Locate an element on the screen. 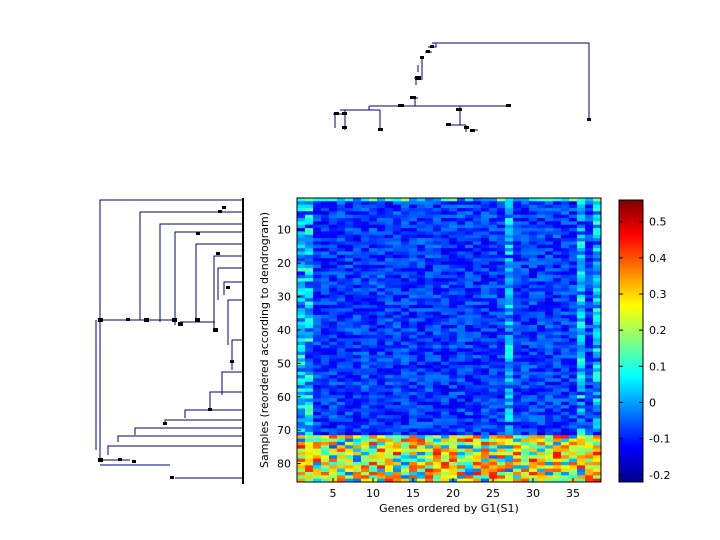 The width and height of the screenshot is (720, 540). x-tick-label: 20 is located at coordinates (453, 493).